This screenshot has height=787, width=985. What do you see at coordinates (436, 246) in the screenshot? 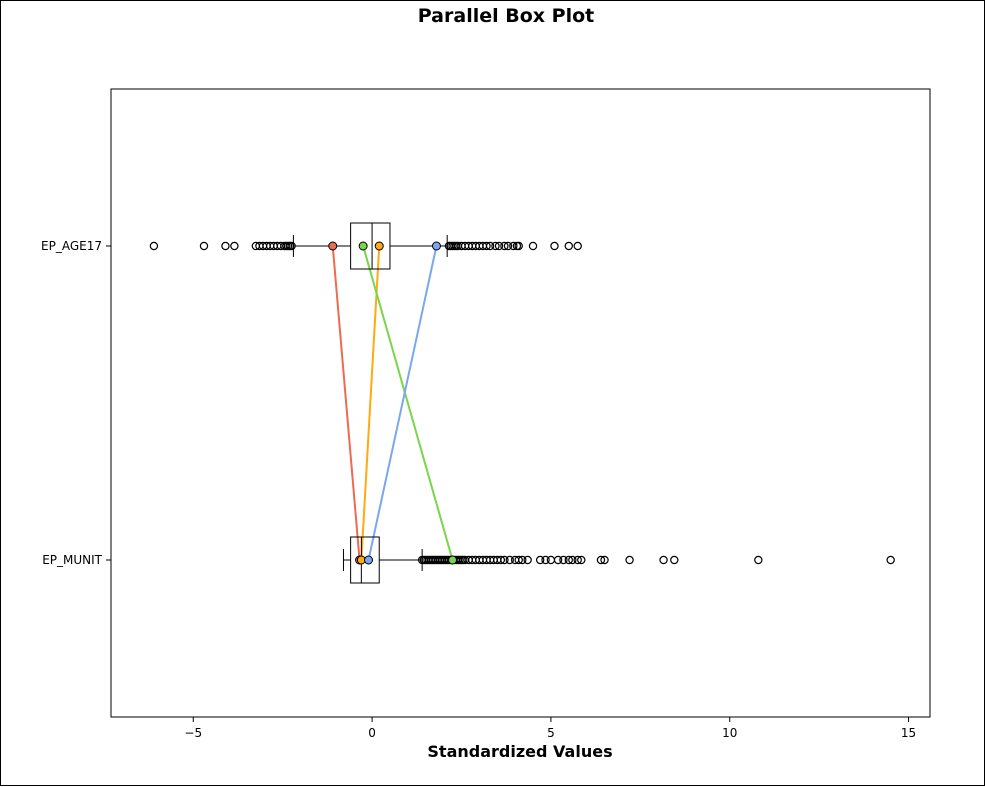
I see `highlight-point-4-ep-age17` at bounding box center [436, 246].